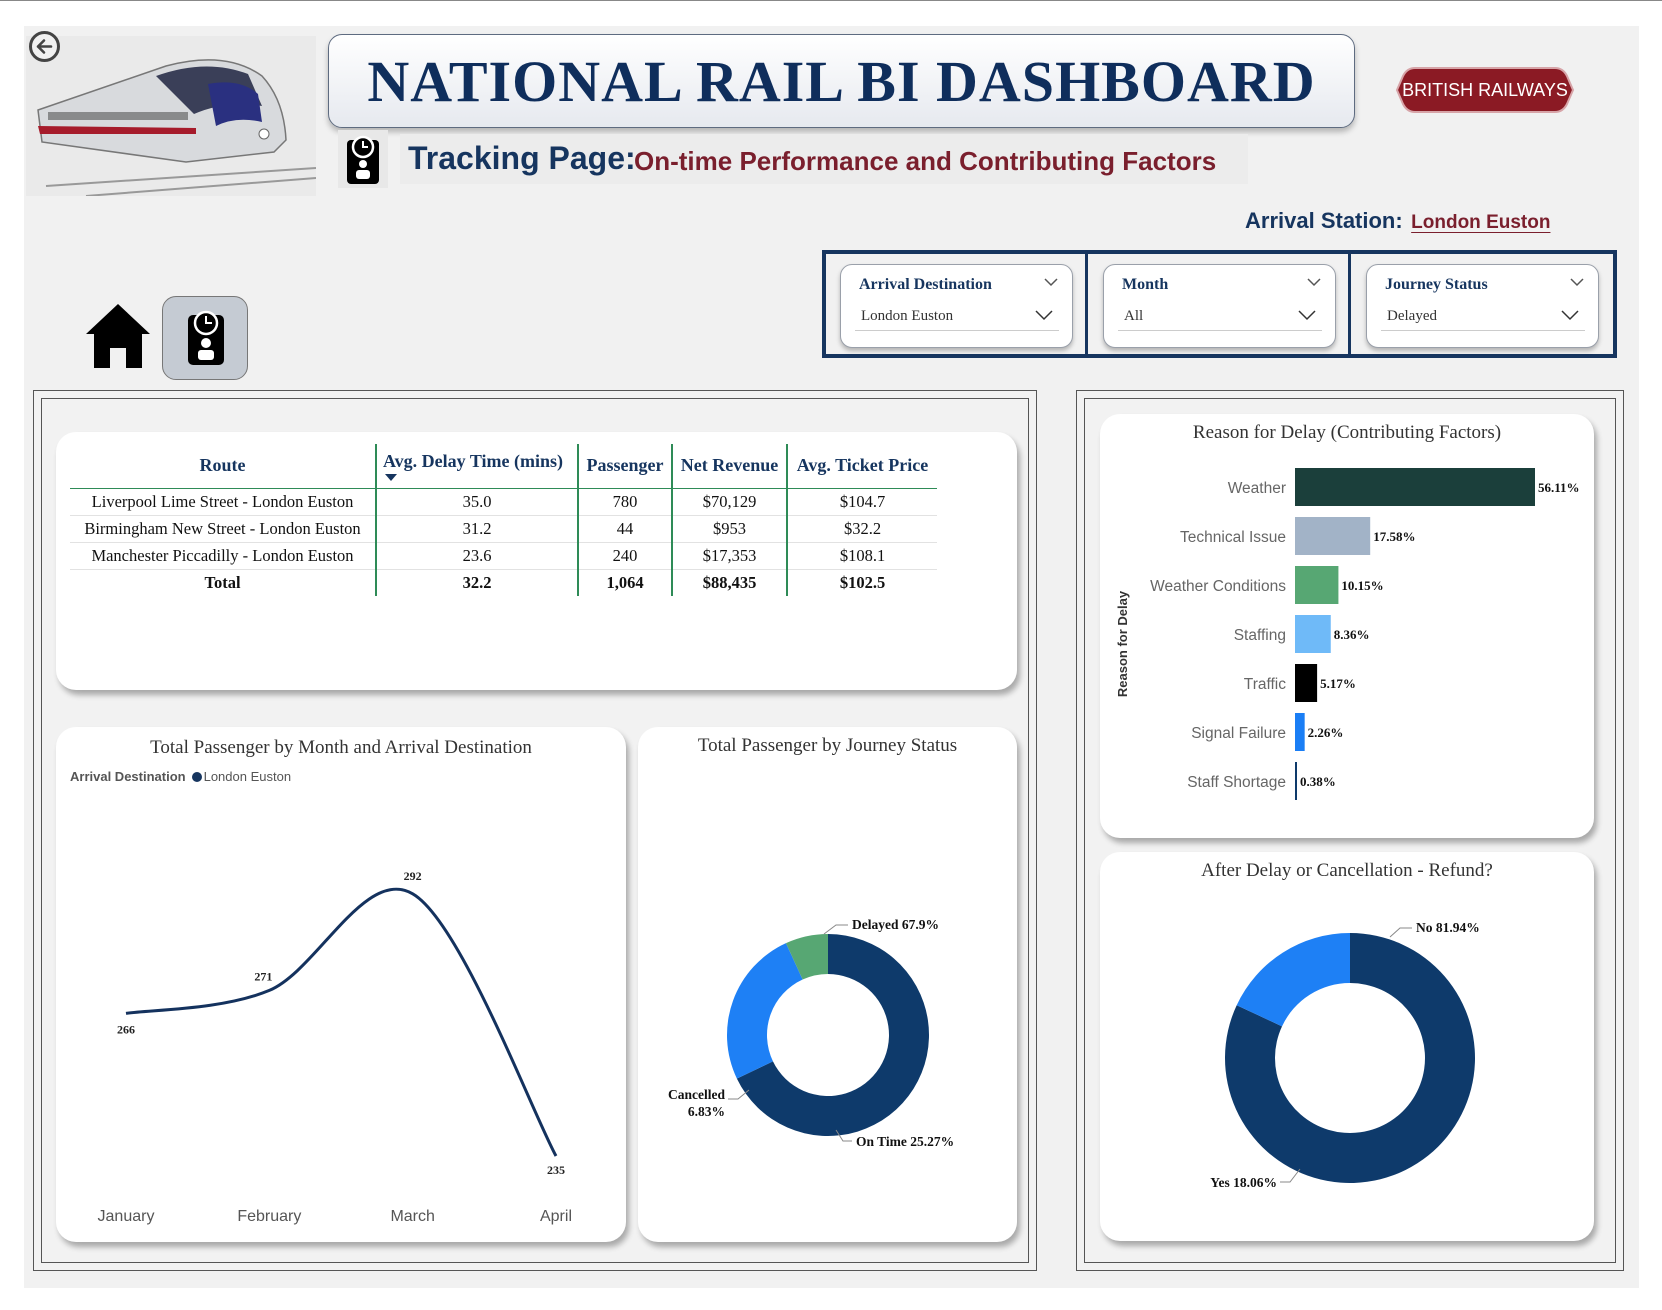  I want to click on slice-on-time, so click(765, 1011).